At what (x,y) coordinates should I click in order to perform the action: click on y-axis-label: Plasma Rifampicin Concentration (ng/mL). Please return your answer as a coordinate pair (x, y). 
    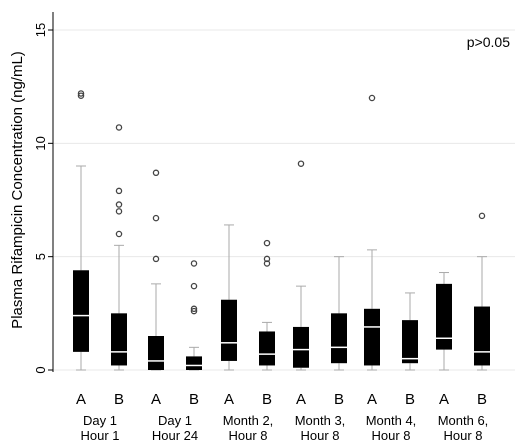
    Looking at the image, I should click on (17, 190).